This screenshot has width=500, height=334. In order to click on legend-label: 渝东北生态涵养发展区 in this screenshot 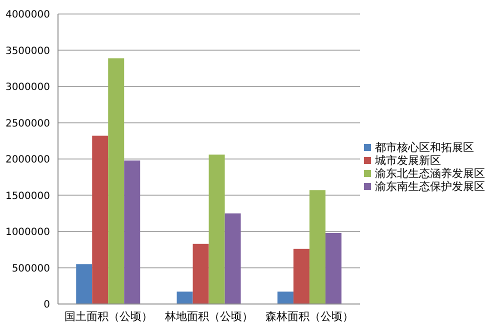, I will do `click(430, 173)`.